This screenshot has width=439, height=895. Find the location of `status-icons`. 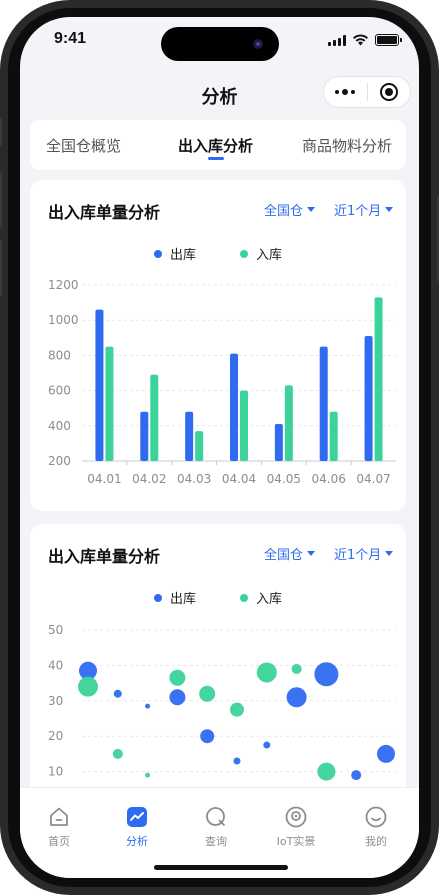

status-icons is located at coordinates (365, 40).